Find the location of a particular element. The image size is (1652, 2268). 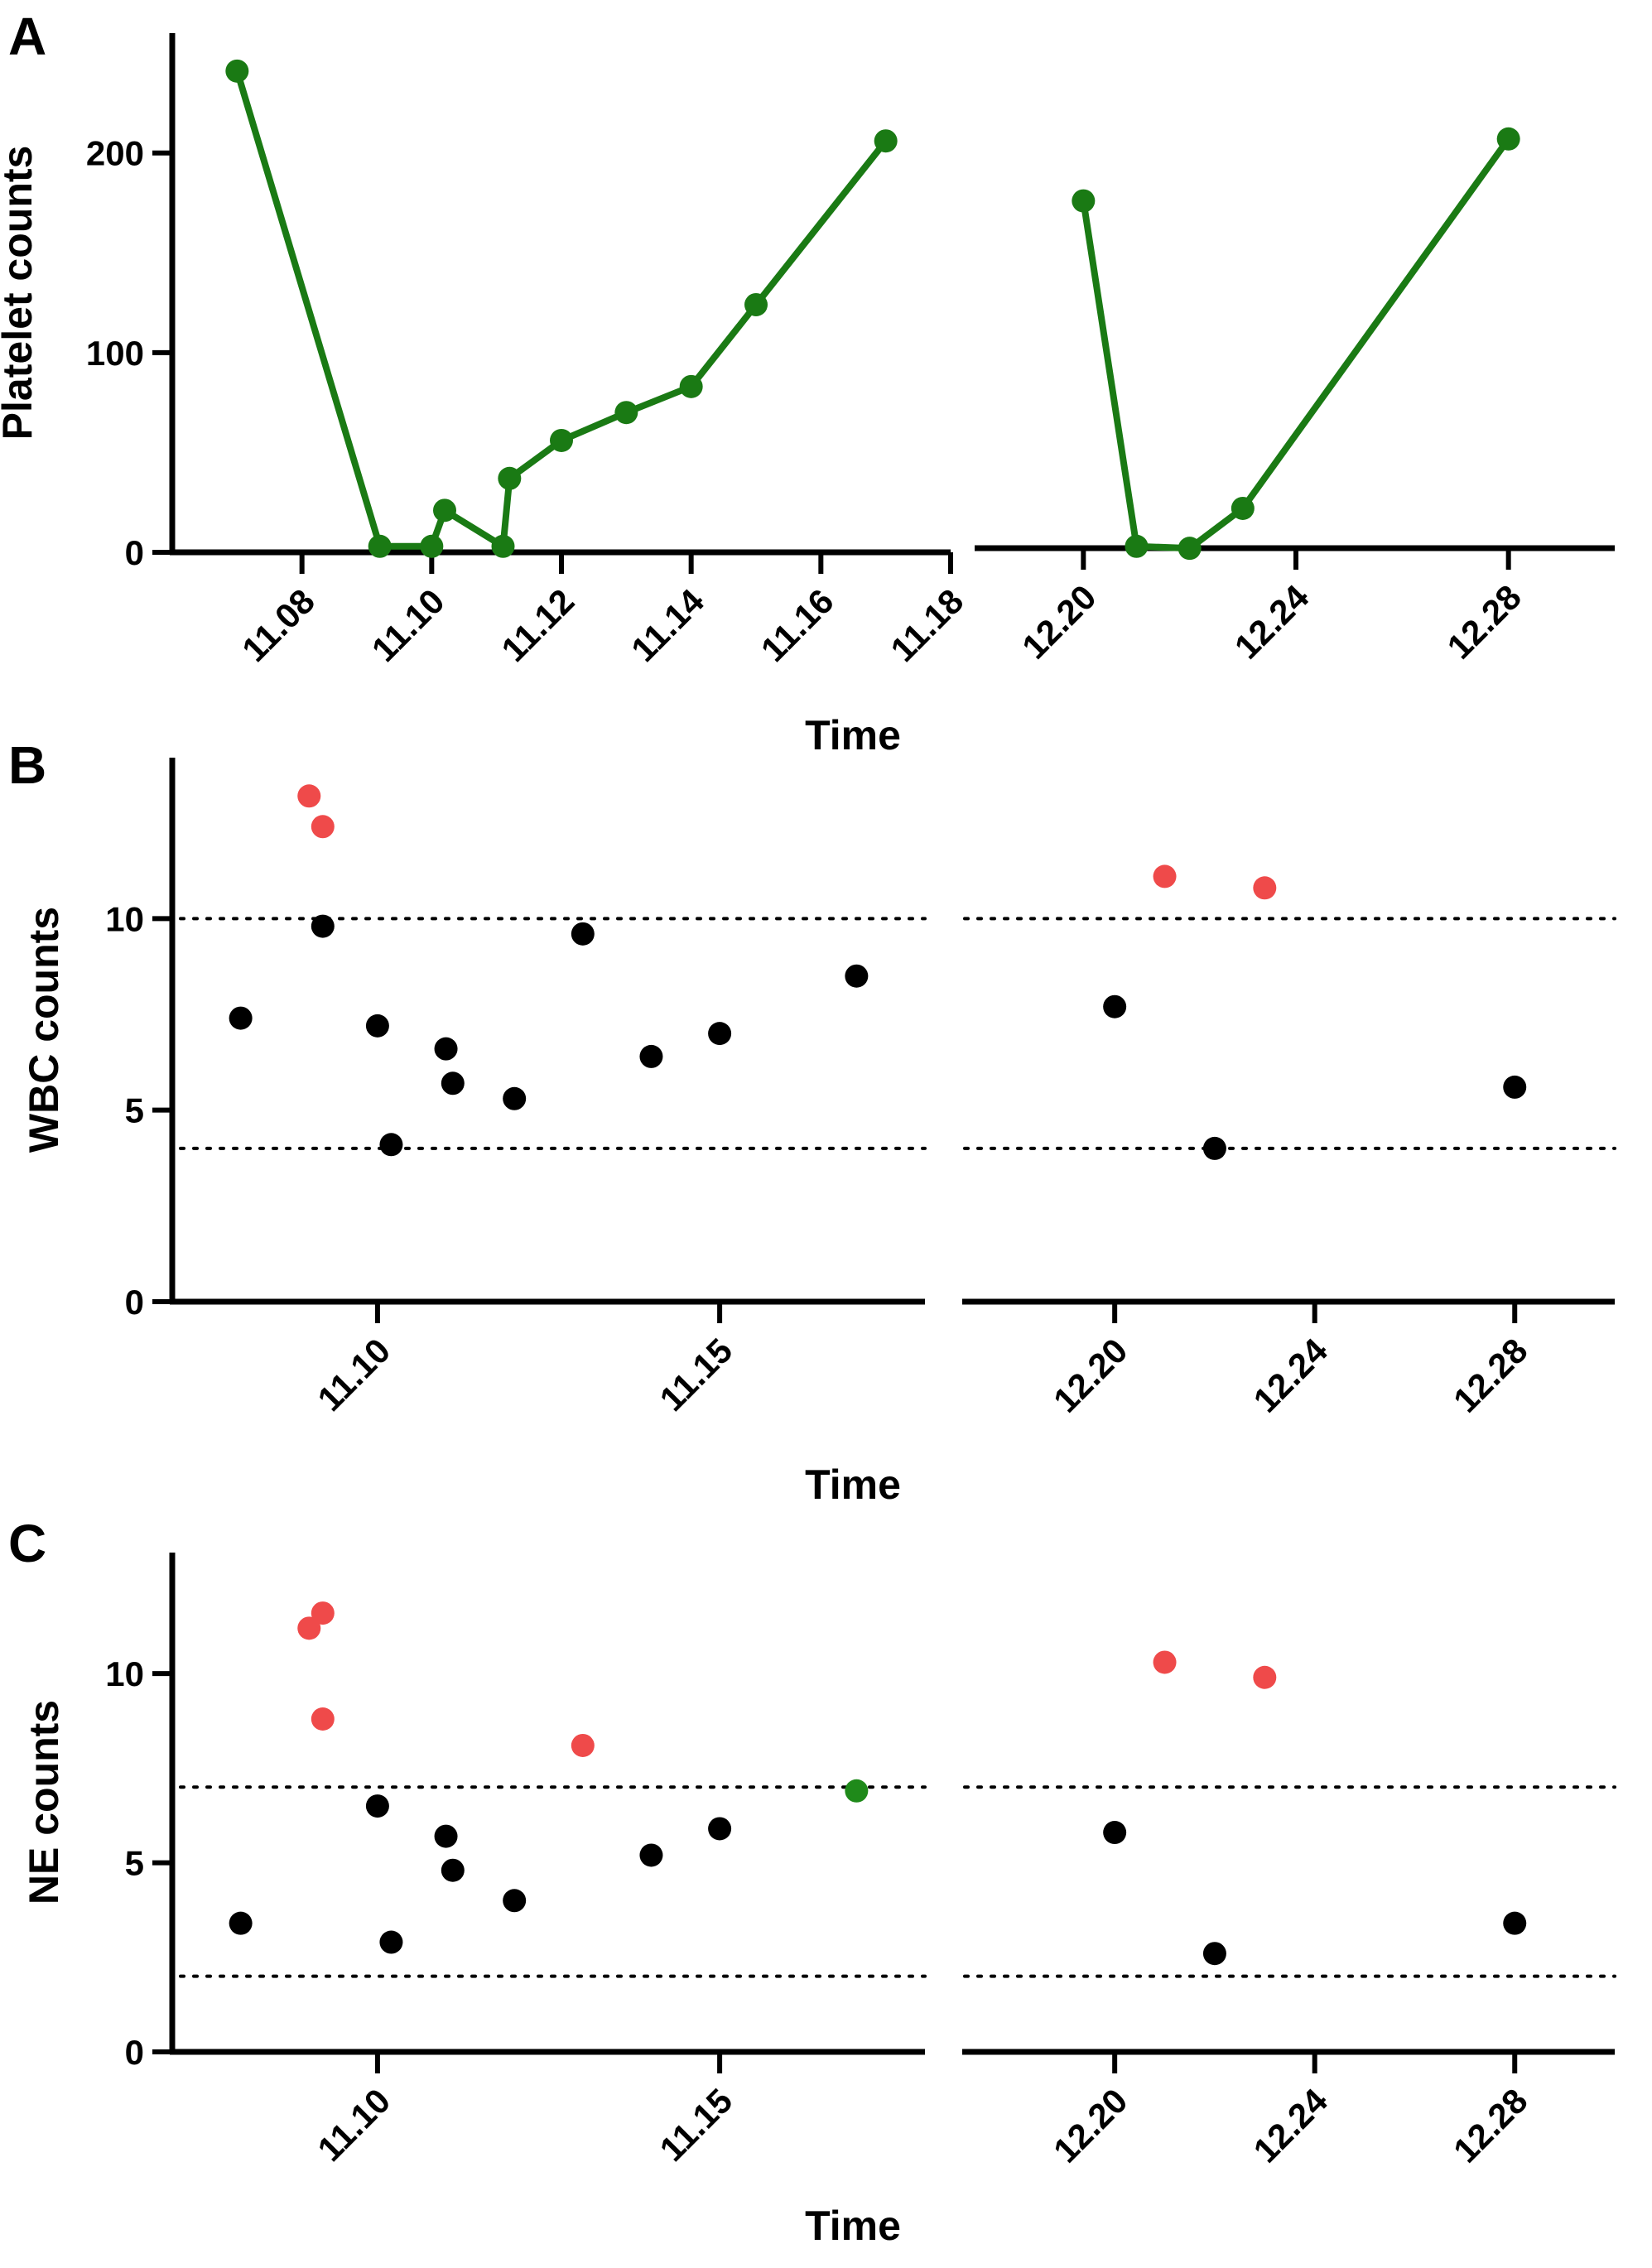

x-tick-label: 11.08 is located at coordinates (278, 625).